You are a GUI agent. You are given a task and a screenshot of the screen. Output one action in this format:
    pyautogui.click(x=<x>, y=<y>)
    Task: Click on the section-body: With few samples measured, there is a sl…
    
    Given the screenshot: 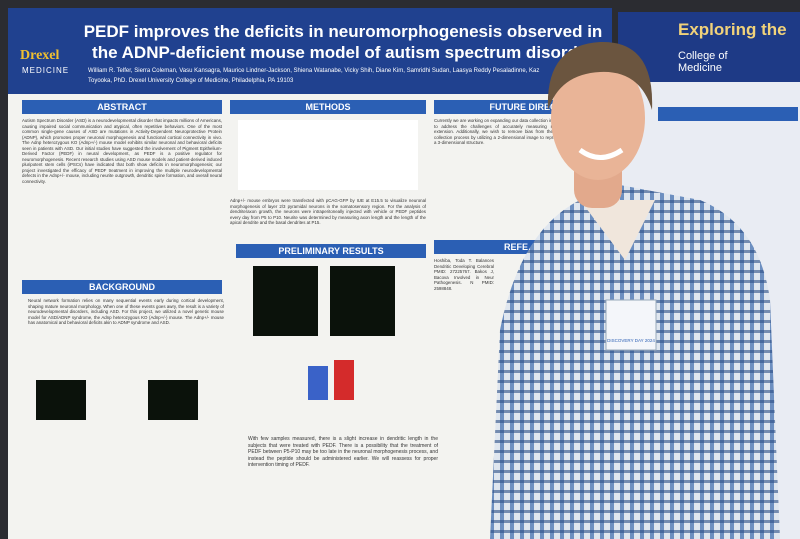 What is the action you would take?
    pyautogui.click(x=343, y=452)
    